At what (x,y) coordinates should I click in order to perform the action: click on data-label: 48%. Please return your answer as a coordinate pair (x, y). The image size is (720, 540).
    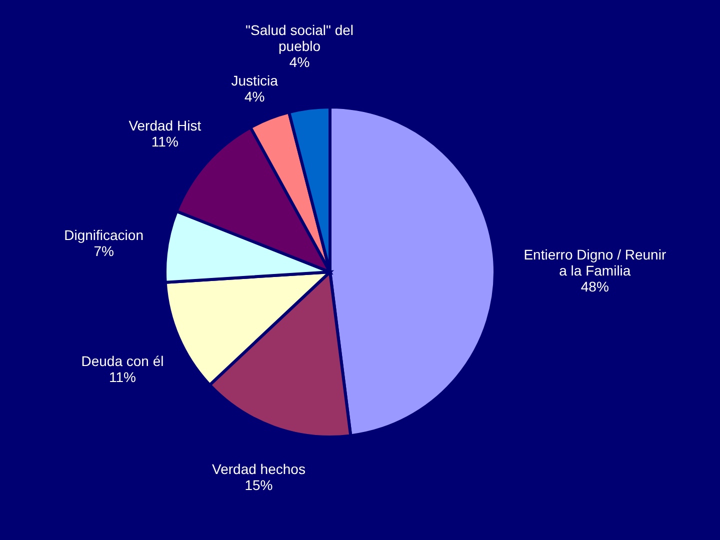
    Looking at the image, I should click on (594, 286).